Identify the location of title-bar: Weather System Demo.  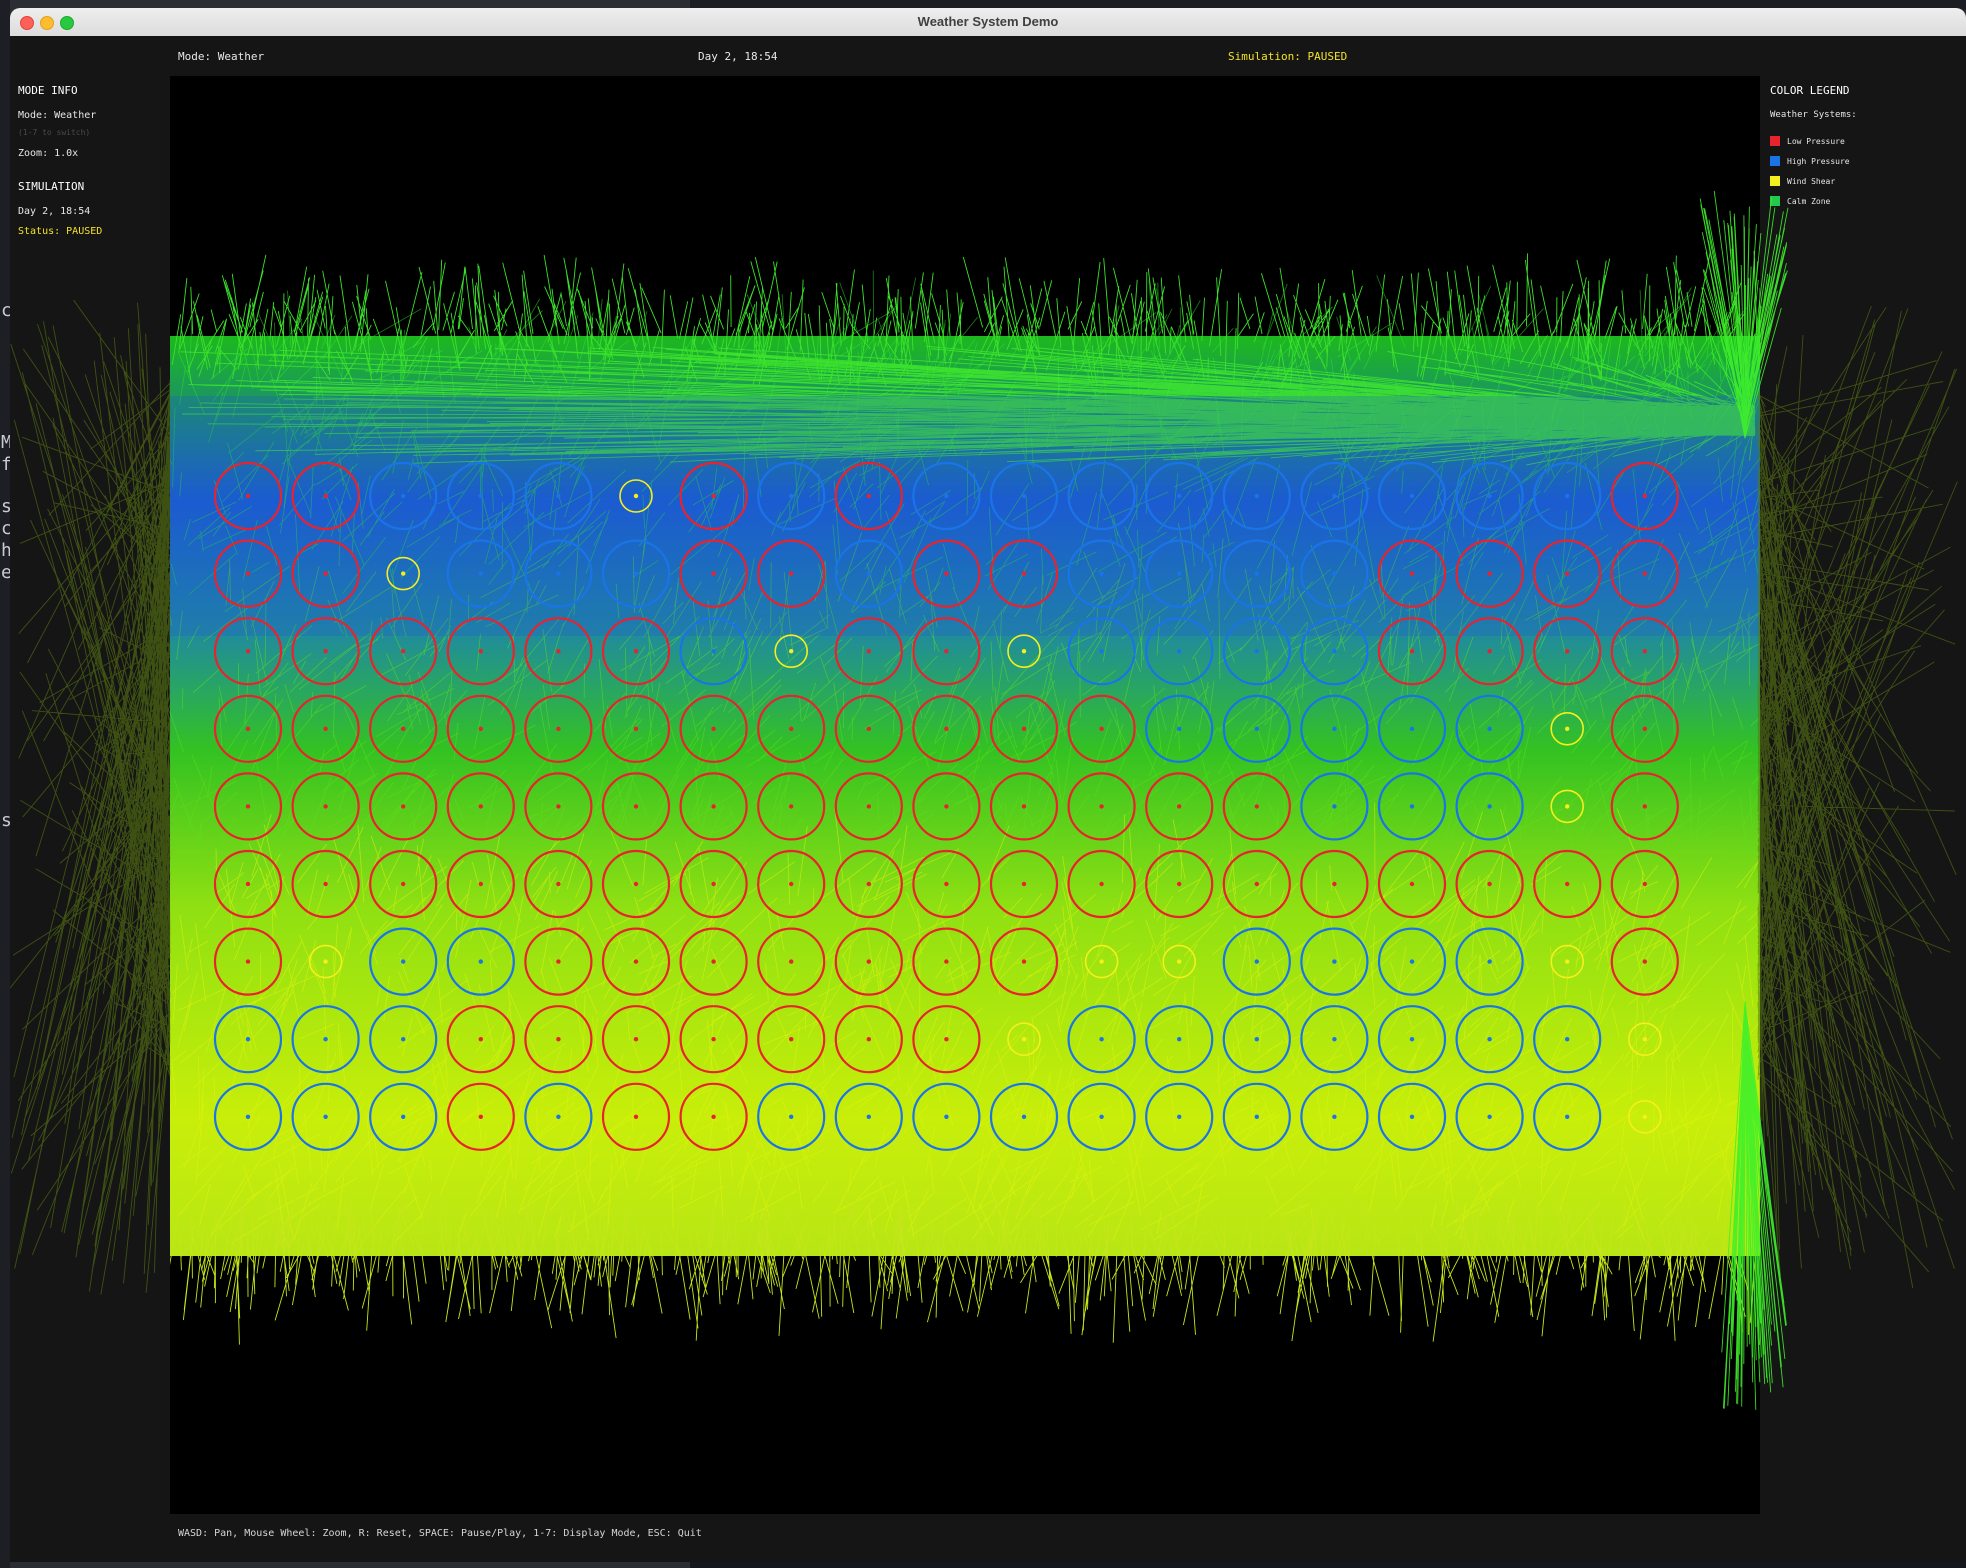
(988, 22).